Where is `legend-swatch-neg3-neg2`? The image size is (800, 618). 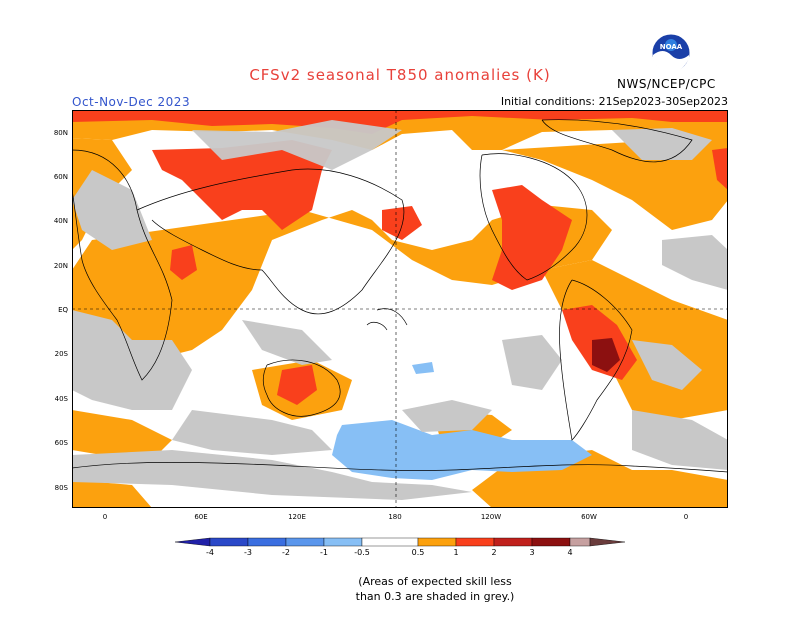 legend-swatch-neg3-neg2 is located at coordinates (267, 542).